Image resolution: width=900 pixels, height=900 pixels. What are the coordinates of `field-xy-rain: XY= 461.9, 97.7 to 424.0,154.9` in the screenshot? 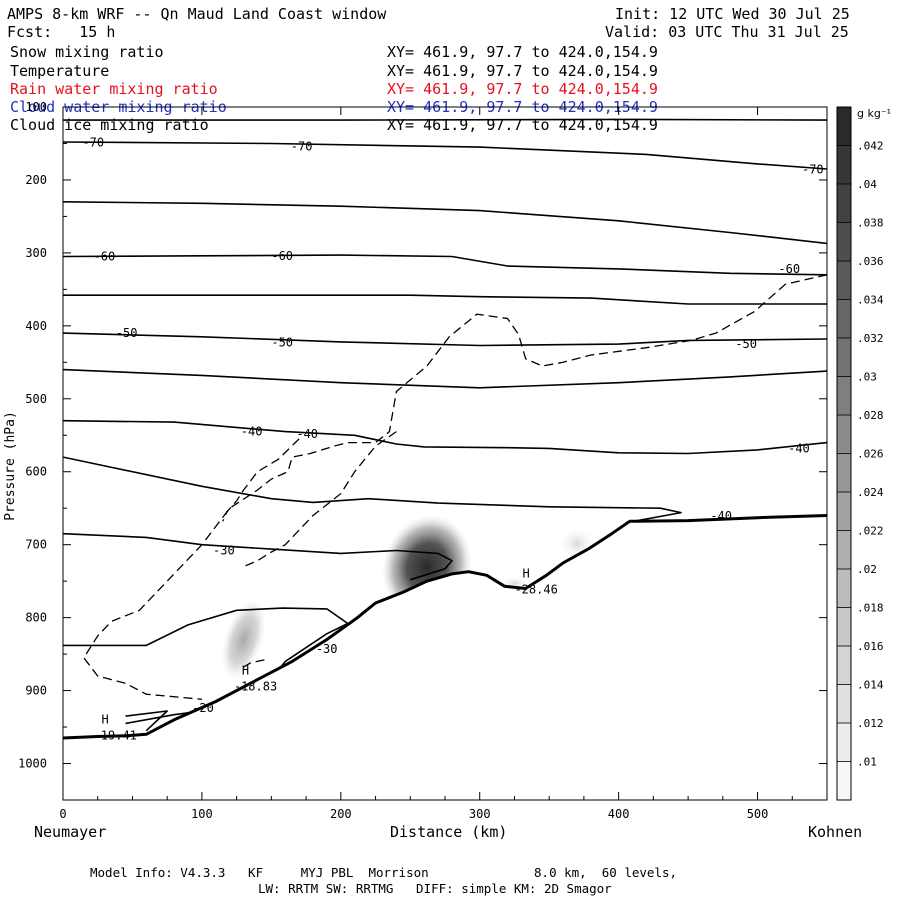 It's located at (522, 89).